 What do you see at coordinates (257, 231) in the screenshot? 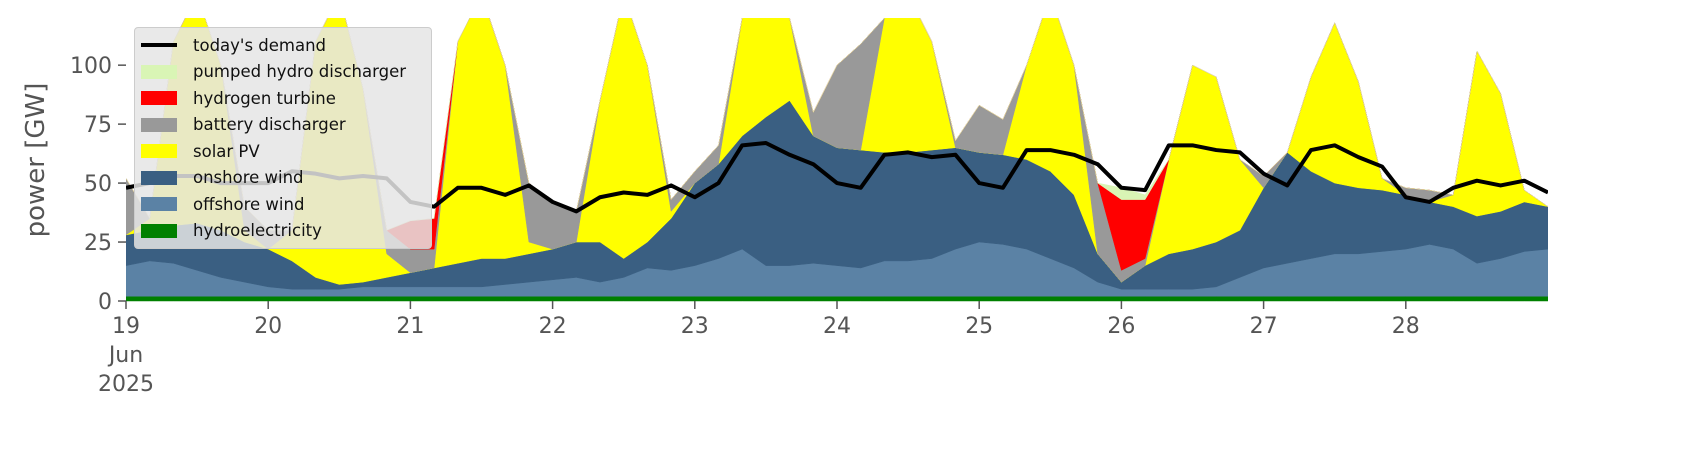
I see `legend-label: hydroelectricity` at bounding box center [257, 231].